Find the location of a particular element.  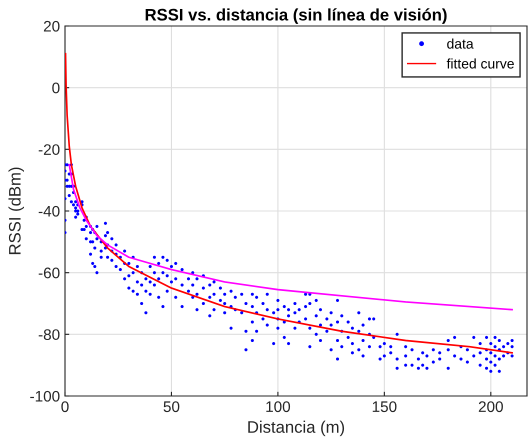

legend-label: fitted curve is located at coordinates (480, 63).